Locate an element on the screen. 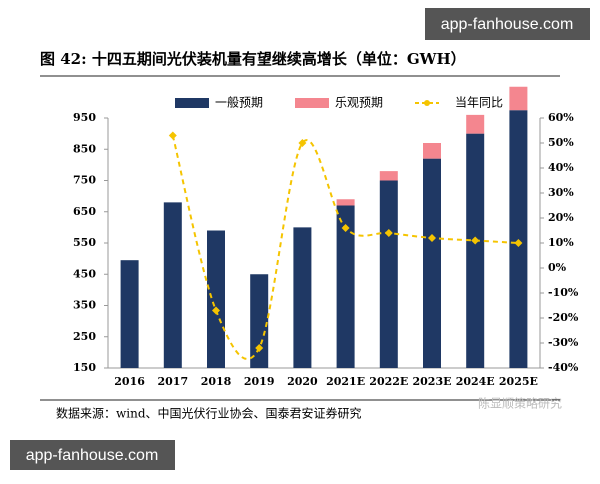  y-tick-label: 850 is located at coordinates (84, 148).